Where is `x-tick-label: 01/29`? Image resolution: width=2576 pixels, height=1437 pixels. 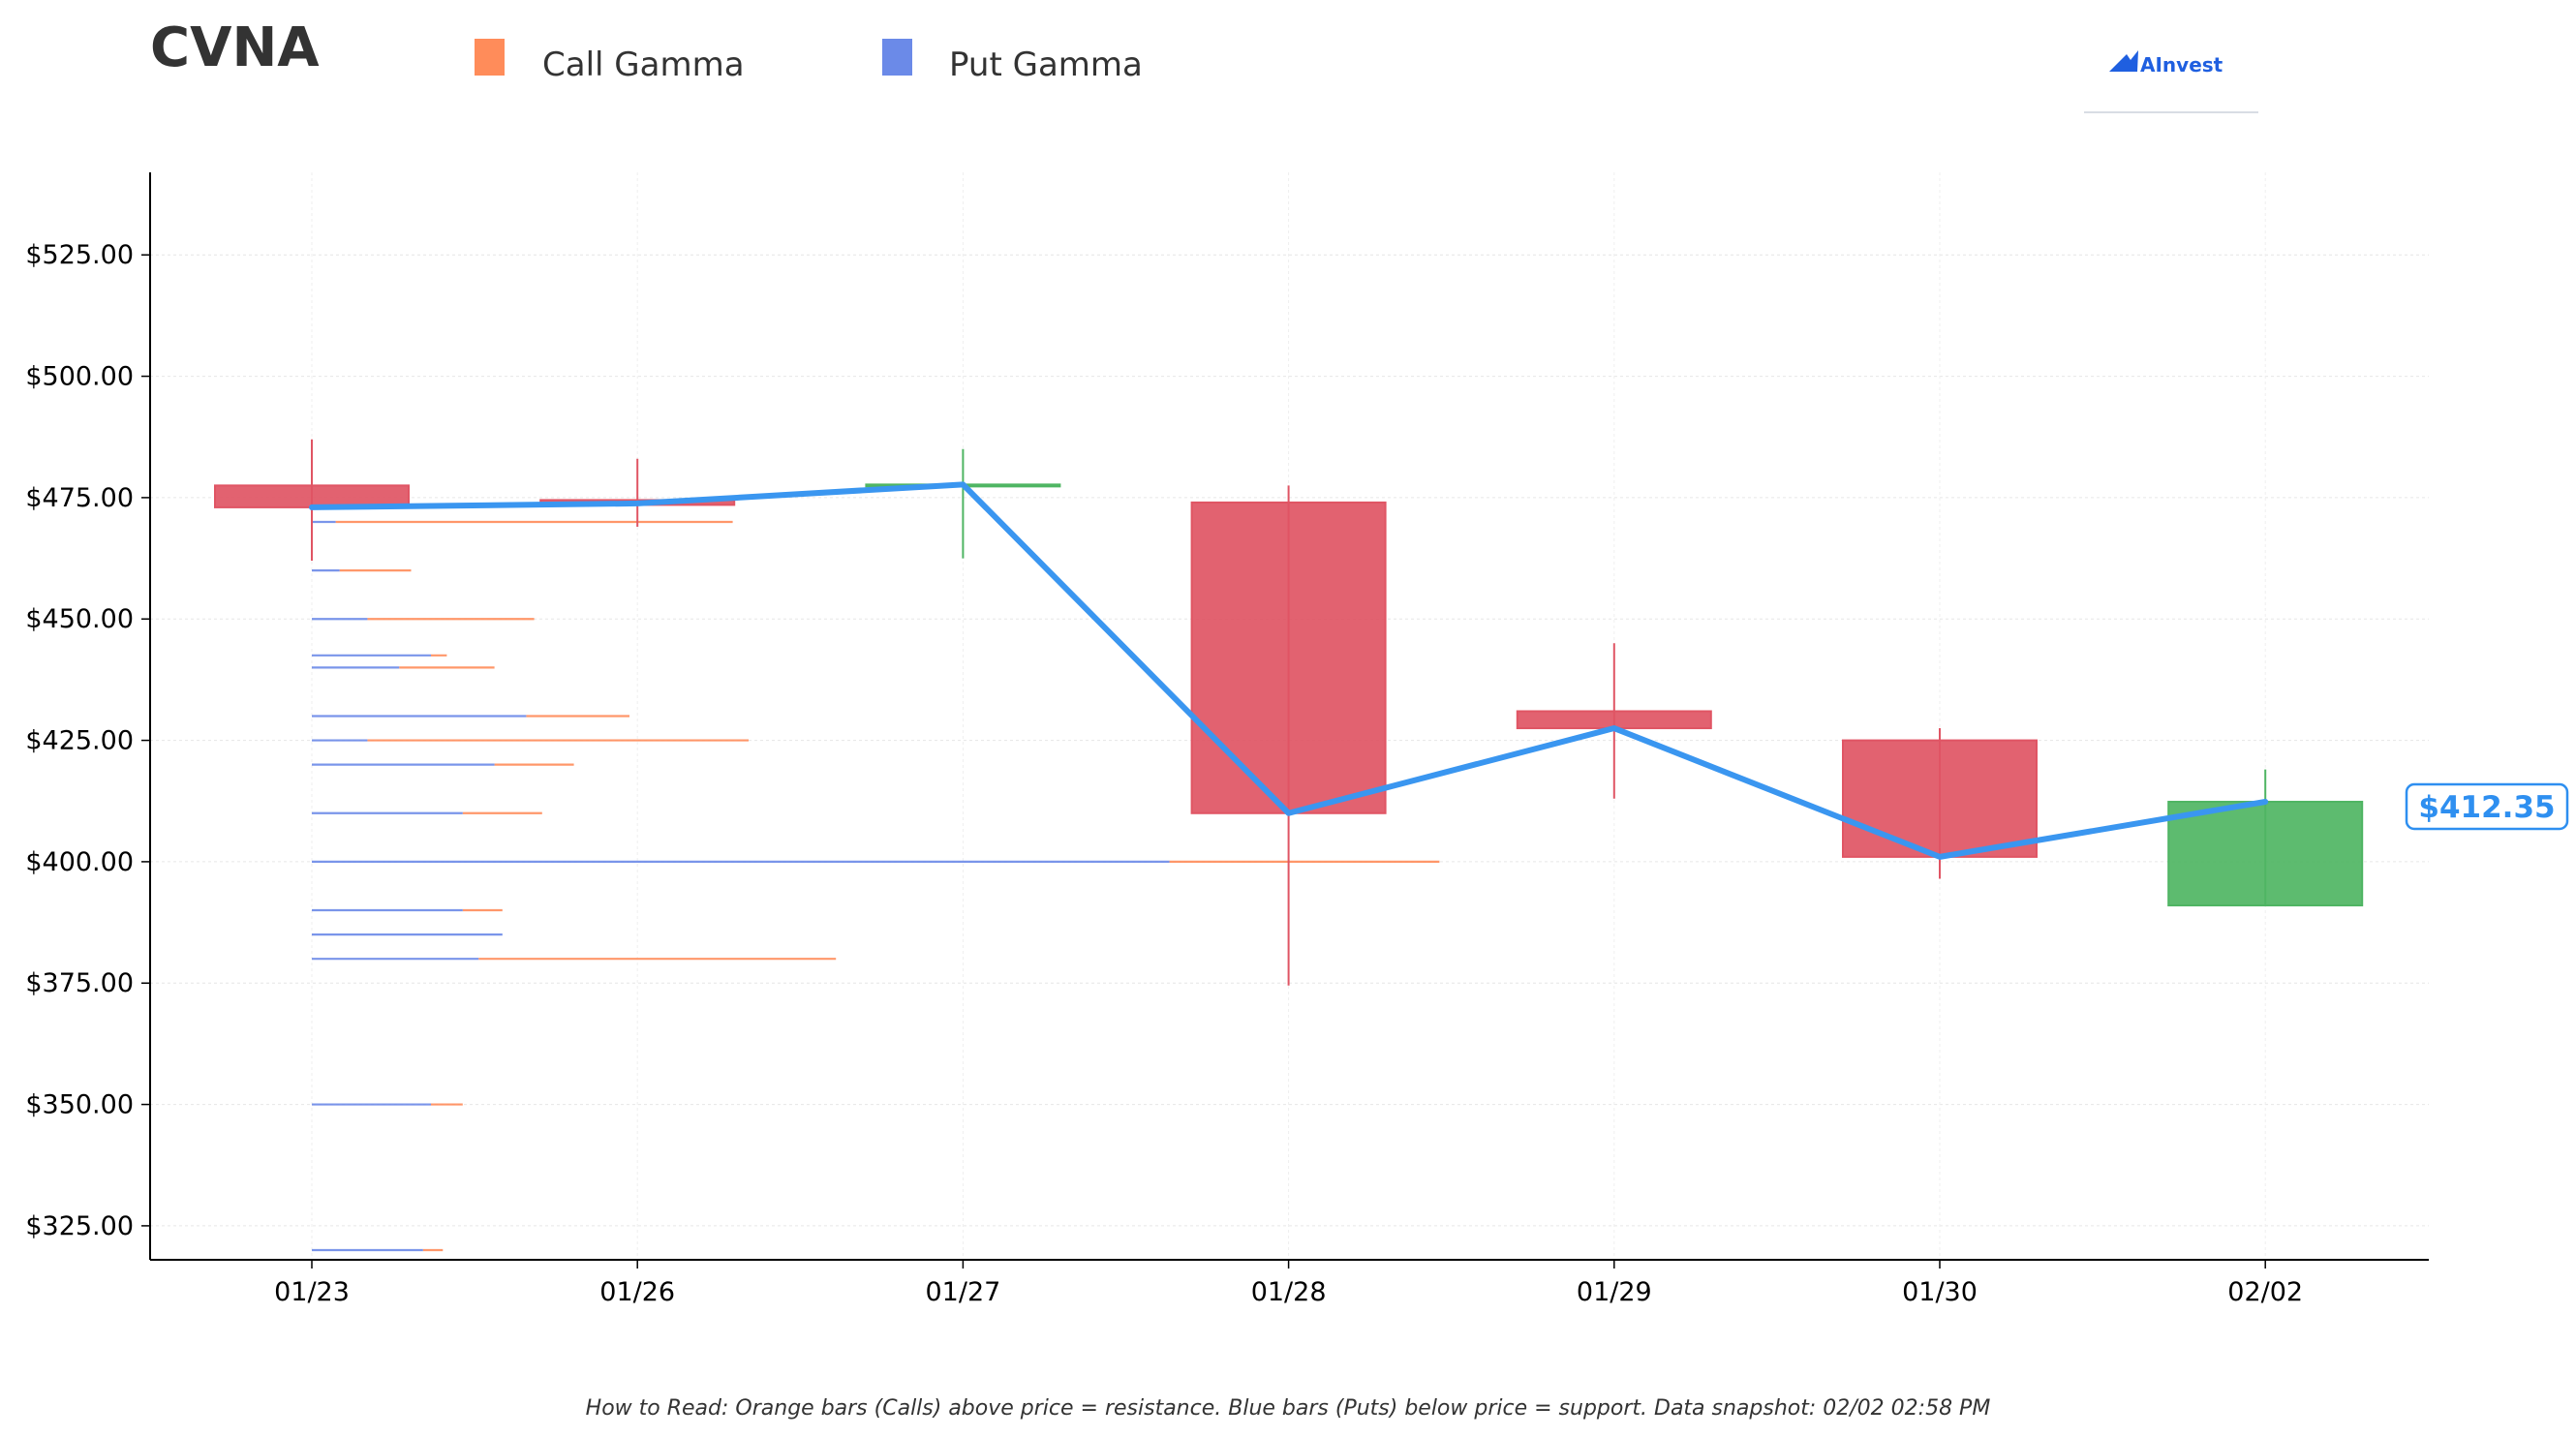 x-tick-label: 01/29 is located at coordinates (1614, 1292).